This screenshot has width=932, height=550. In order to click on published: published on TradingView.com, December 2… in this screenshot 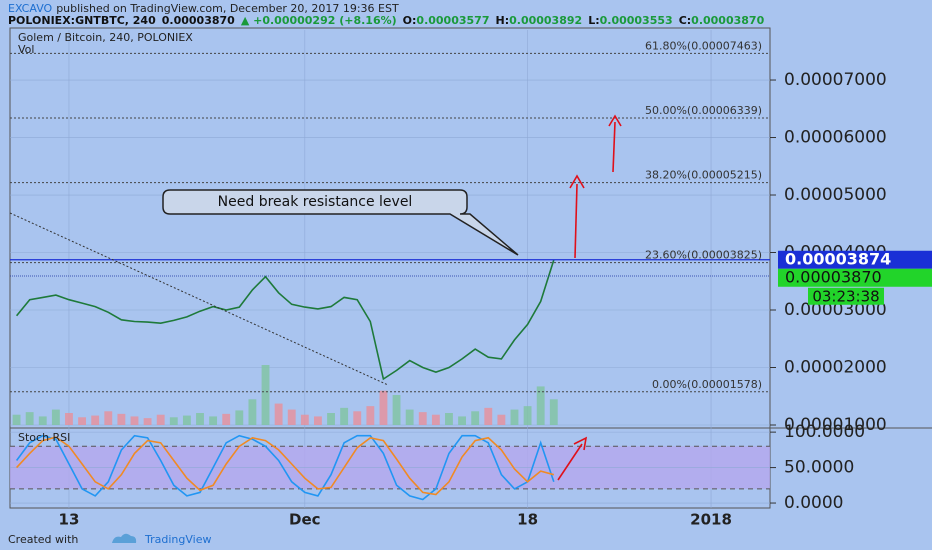, I will do `click(227, 8)`.